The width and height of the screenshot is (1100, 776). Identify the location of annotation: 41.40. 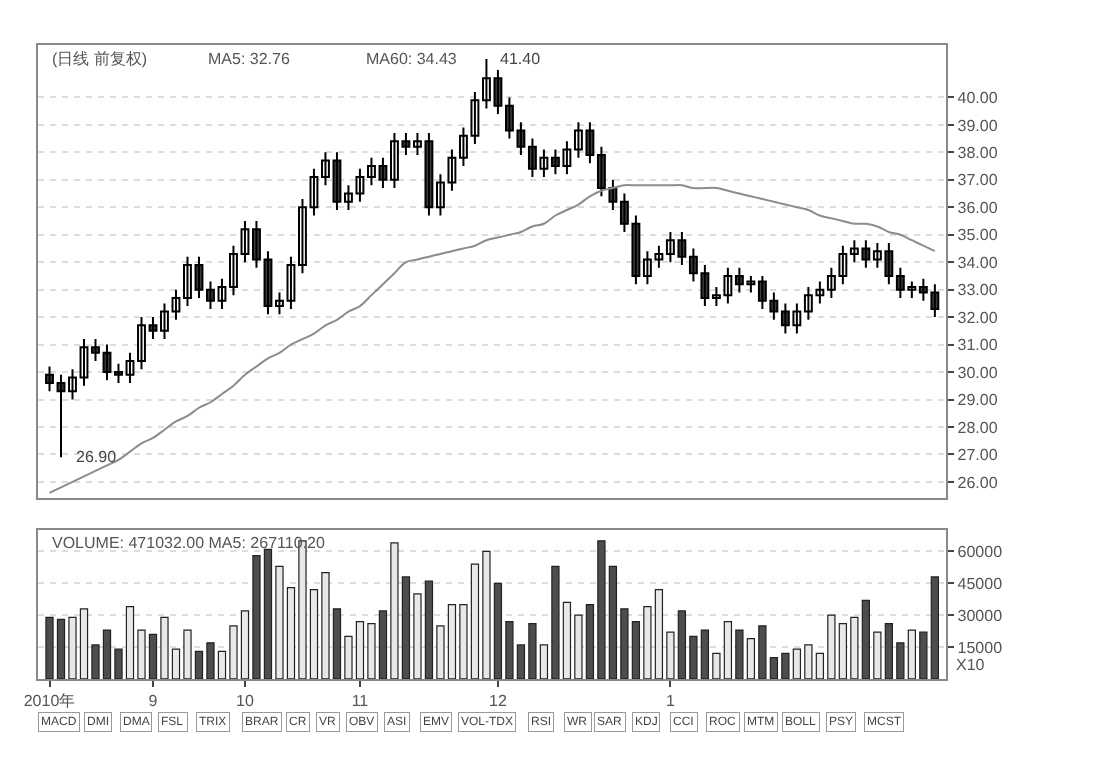
(521, 59).